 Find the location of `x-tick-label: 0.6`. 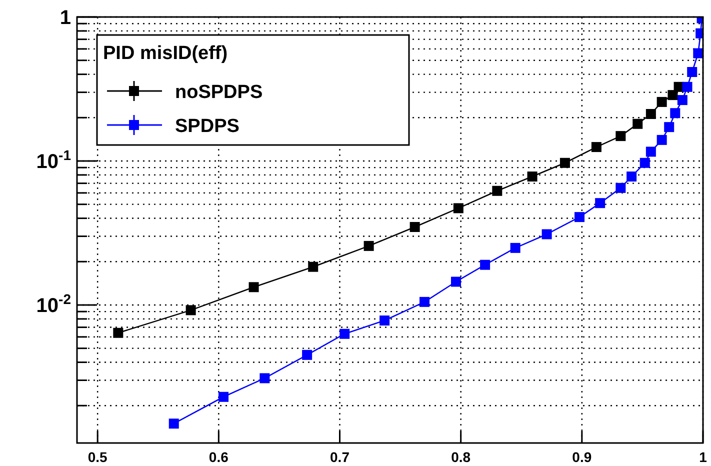

x-tick-label: 0.6 is located at coordinates (218, 457).